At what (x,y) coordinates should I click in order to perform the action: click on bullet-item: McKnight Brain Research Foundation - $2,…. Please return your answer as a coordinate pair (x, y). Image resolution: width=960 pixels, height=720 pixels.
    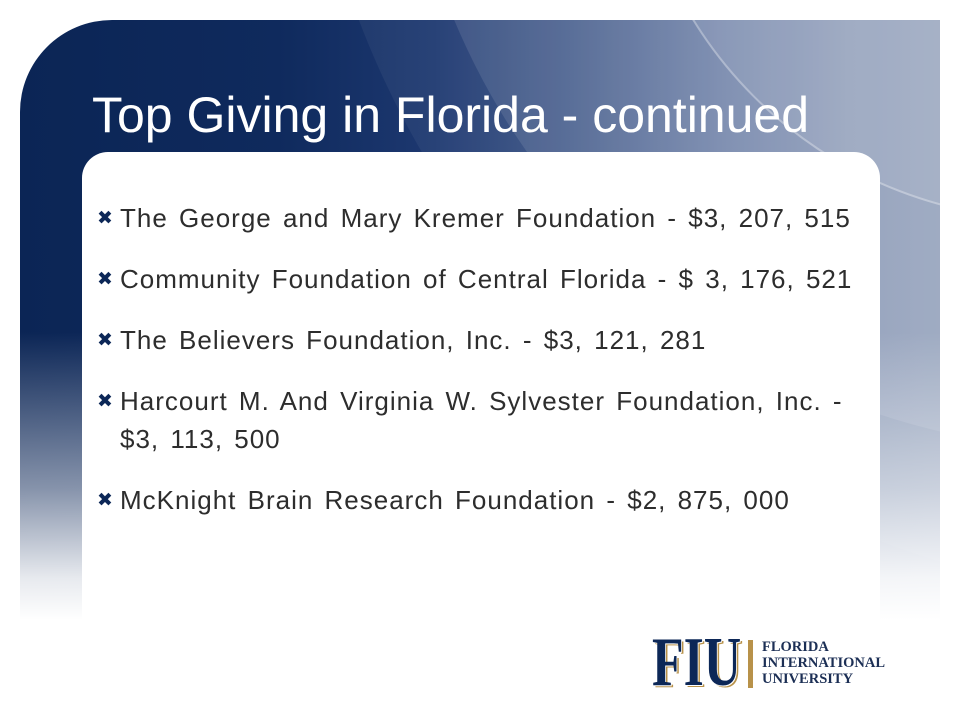
    Looking at the image, I should click on (484, 500).